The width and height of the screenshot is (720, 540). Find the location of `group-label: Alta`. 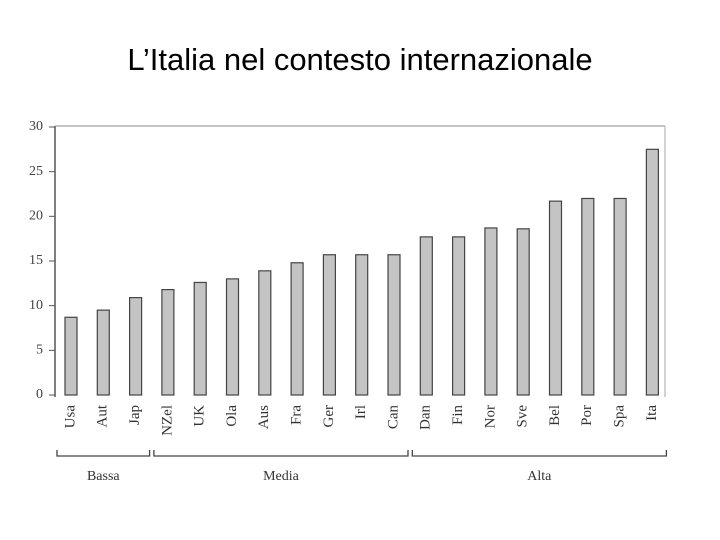

group-label: Alta is located at coordinates (539, 476).